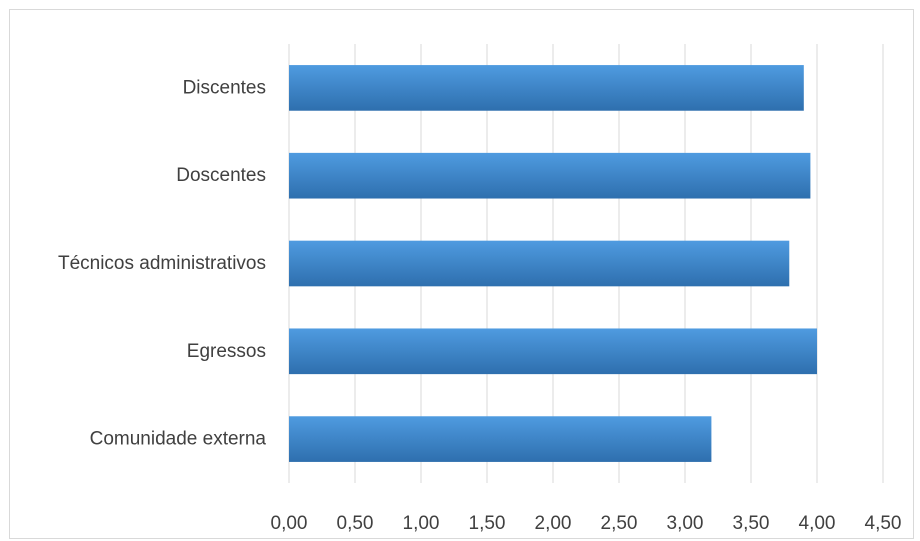 The height and width of the screenshot is (541, 920). I want to click on x-tick-label: 3,00, so click(685, 523).